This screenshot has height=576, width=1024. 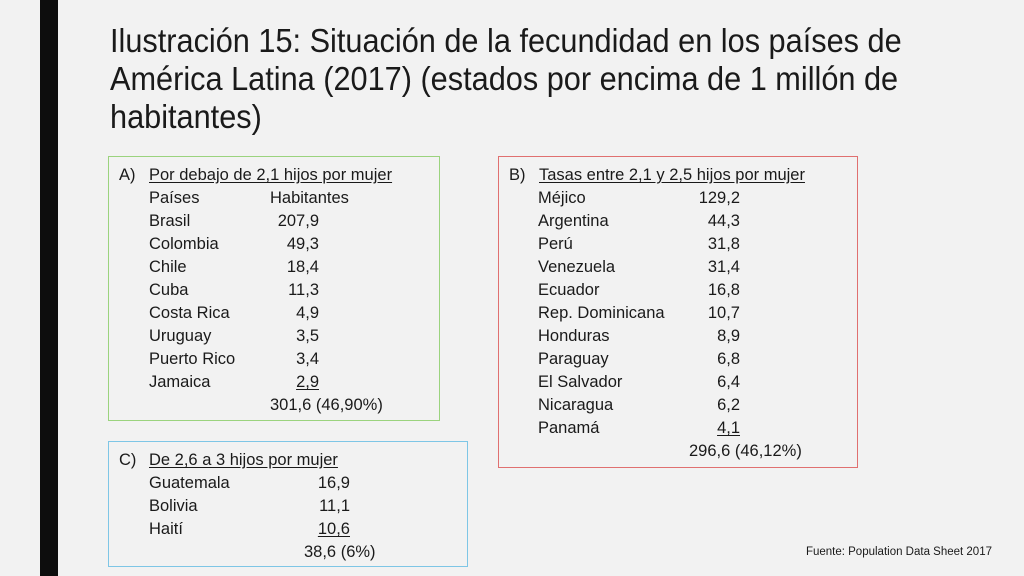 I want to click on country-name: Brasil, so click(x=170, y=221).